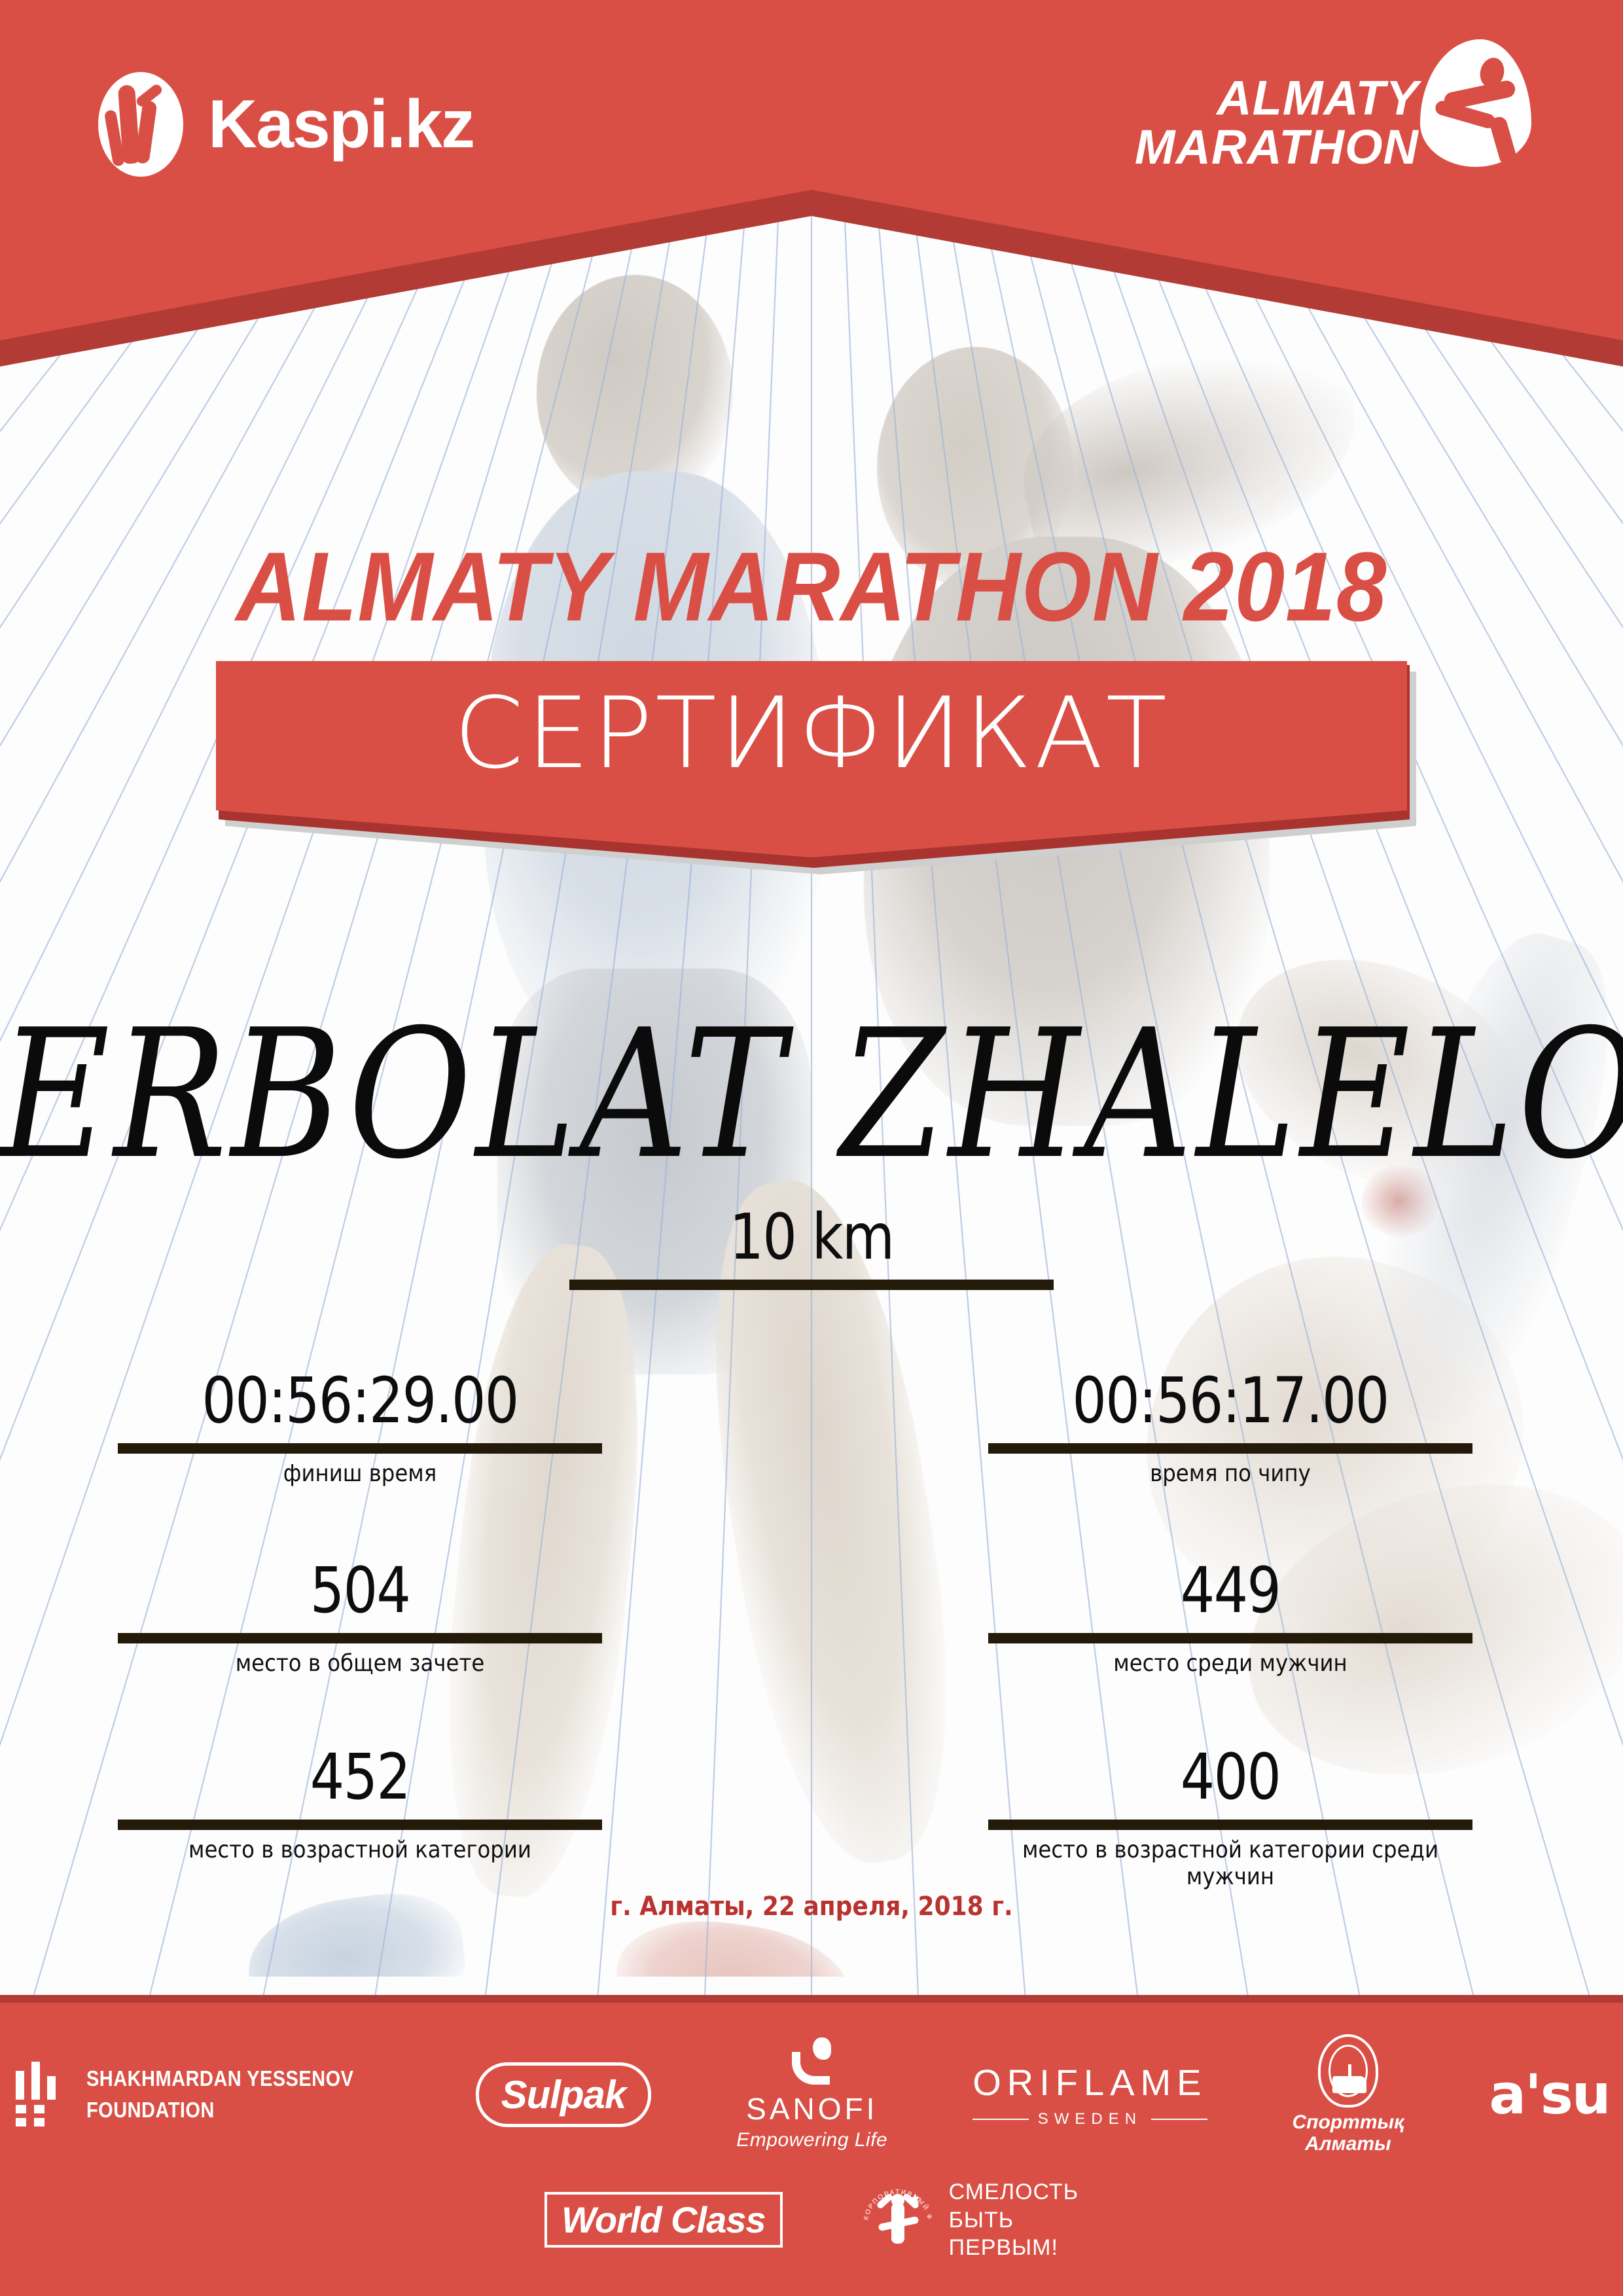 This screenshot has height=2296, width=1623. Describe the element at coordinates (359, 1849) in the screenshot. I see `stat-age-group-place-label: место в возрастной категории` at that location.